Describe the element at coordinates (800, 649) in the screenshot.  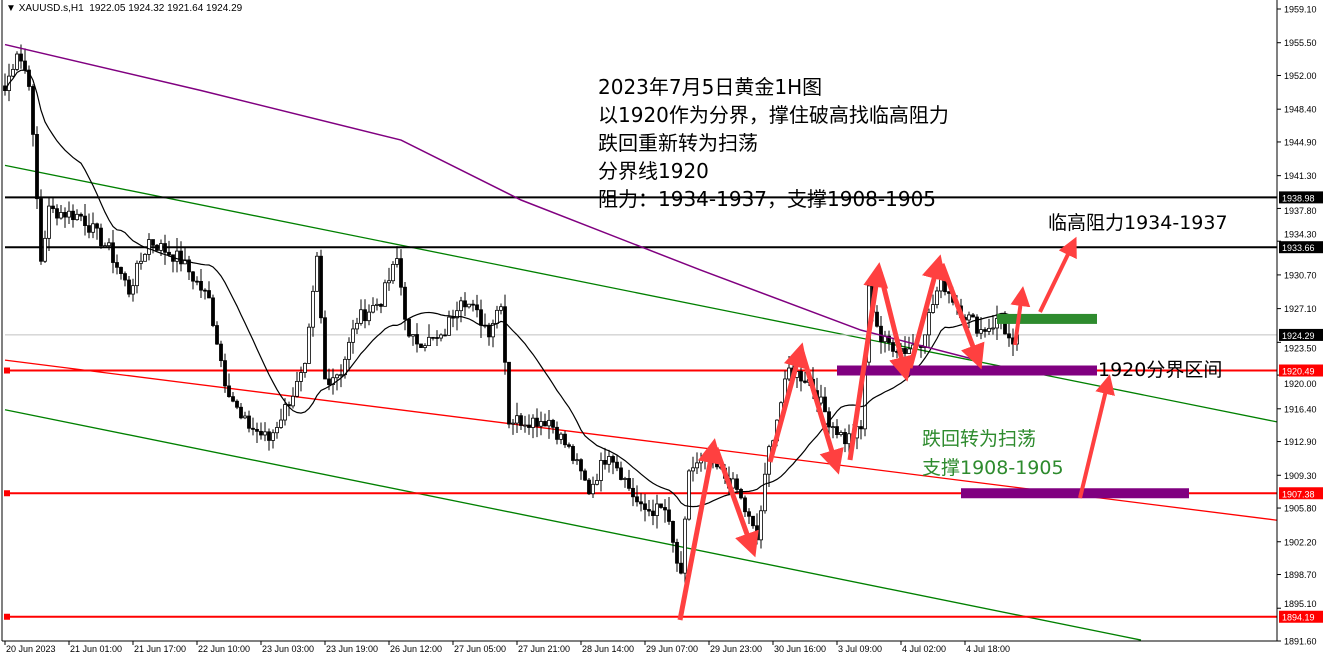
I see `x-tick-label: 30 Jun 16:00` at that location.